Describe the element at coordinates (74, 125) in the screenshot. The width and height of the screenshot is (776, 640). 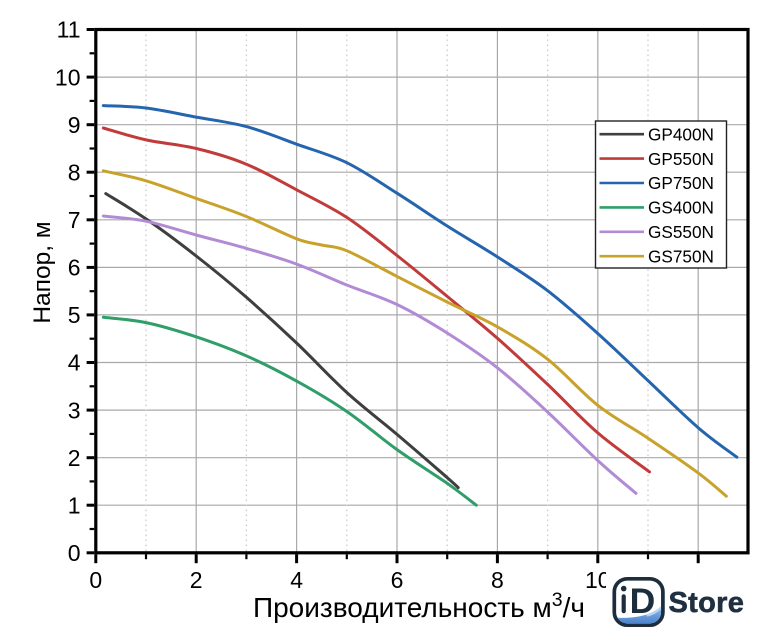
I see `svg-text: 9` at that location.